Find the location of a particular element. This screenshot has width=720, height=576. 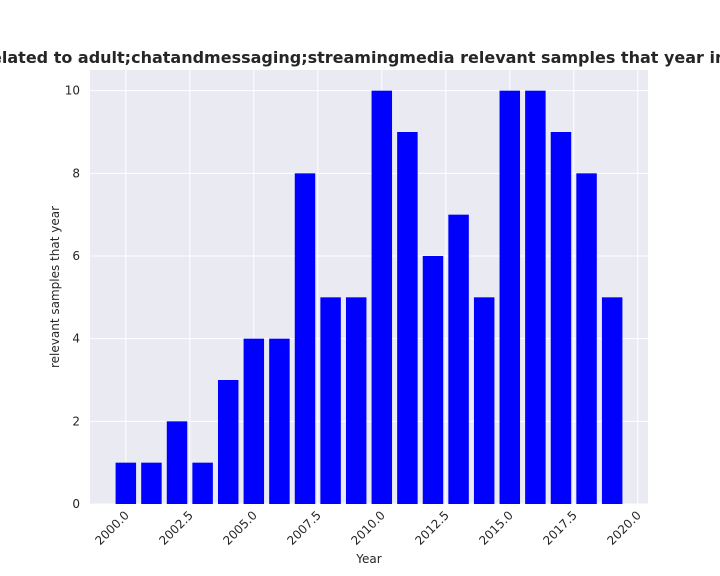

y-tick-label: 2 is located at coordinates (76, 421).